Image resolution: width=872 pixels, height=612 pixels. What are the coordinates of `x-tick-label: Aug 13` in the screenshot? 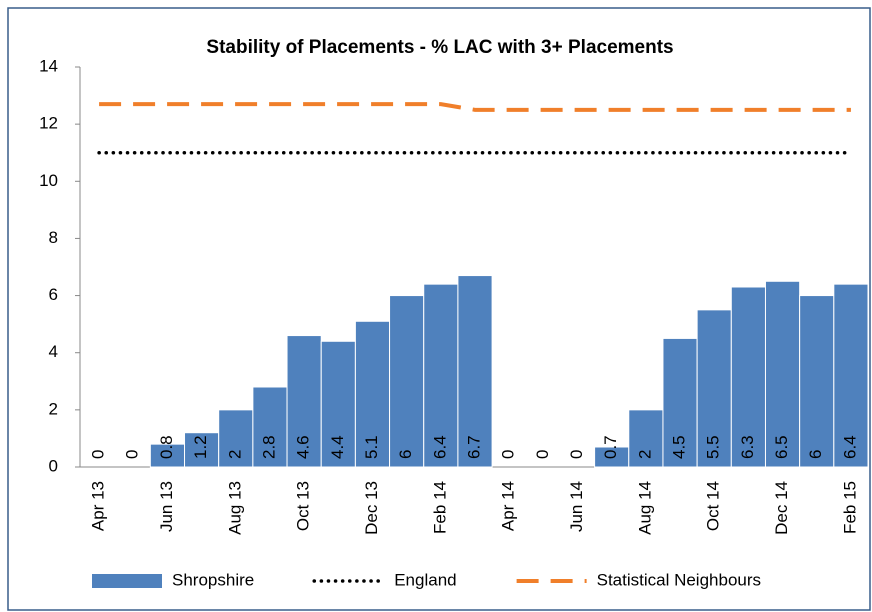 It's located at (234, 508).